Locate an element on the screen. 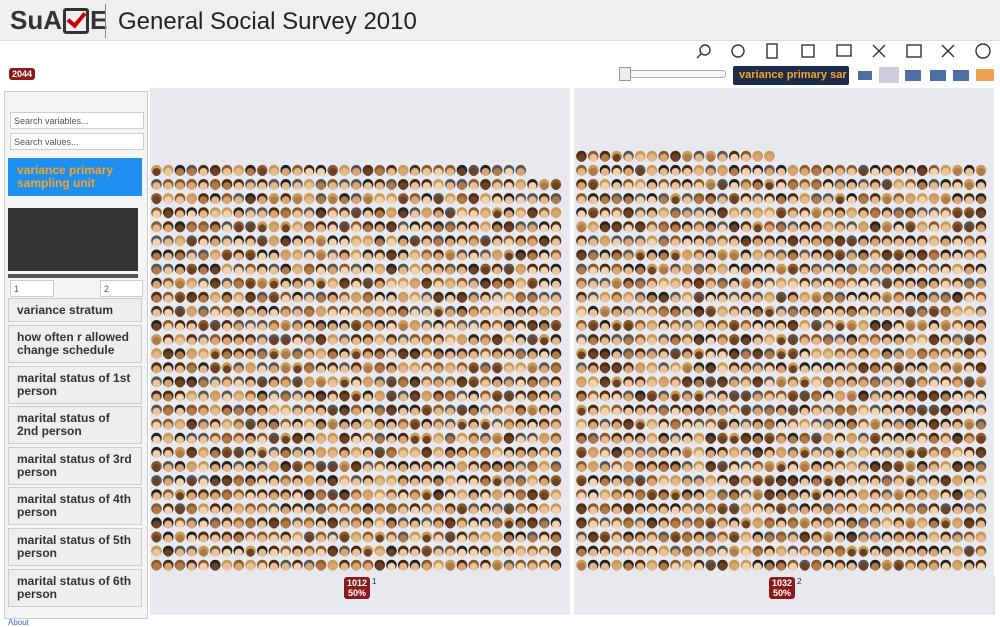 The image size is (1000, 627). about-link: About is located at coordinates (18, 622).